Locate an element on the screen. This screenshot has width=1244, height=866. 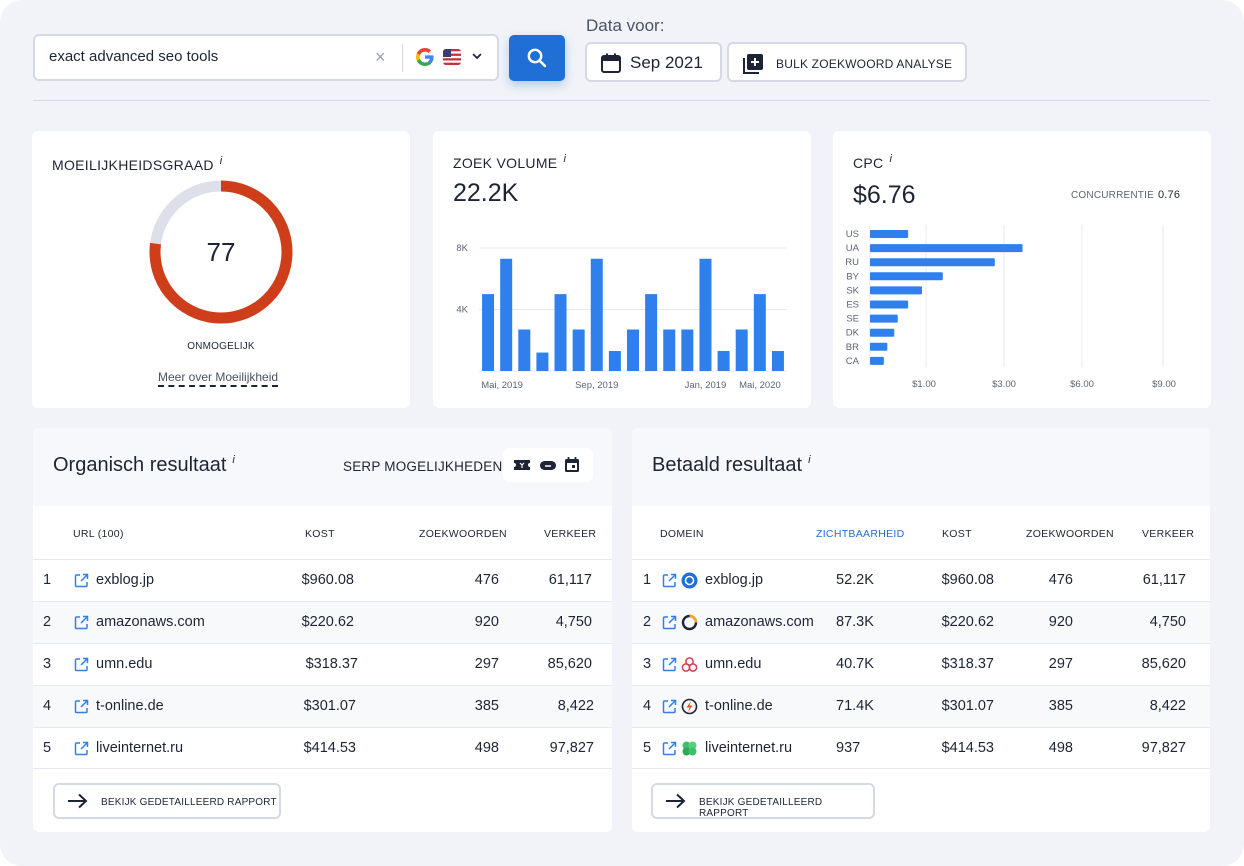
card-icon is located at coordinates (548, 465).